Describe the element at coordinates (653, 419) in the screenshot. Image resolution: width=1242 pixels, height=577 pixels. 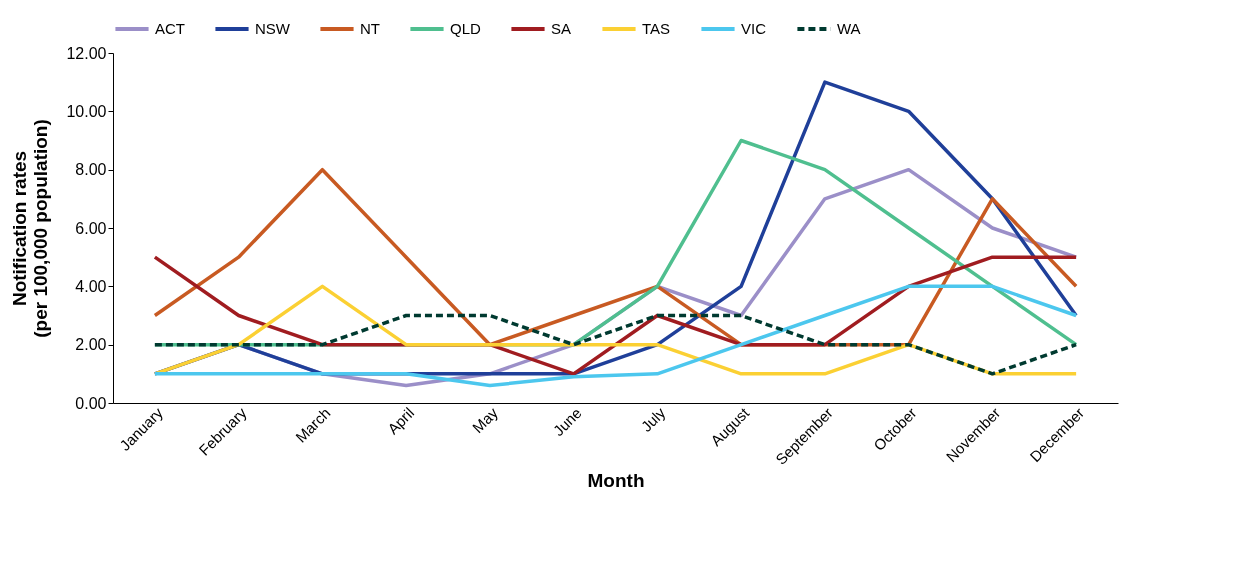
I see `x-tick-label: July` at that location.